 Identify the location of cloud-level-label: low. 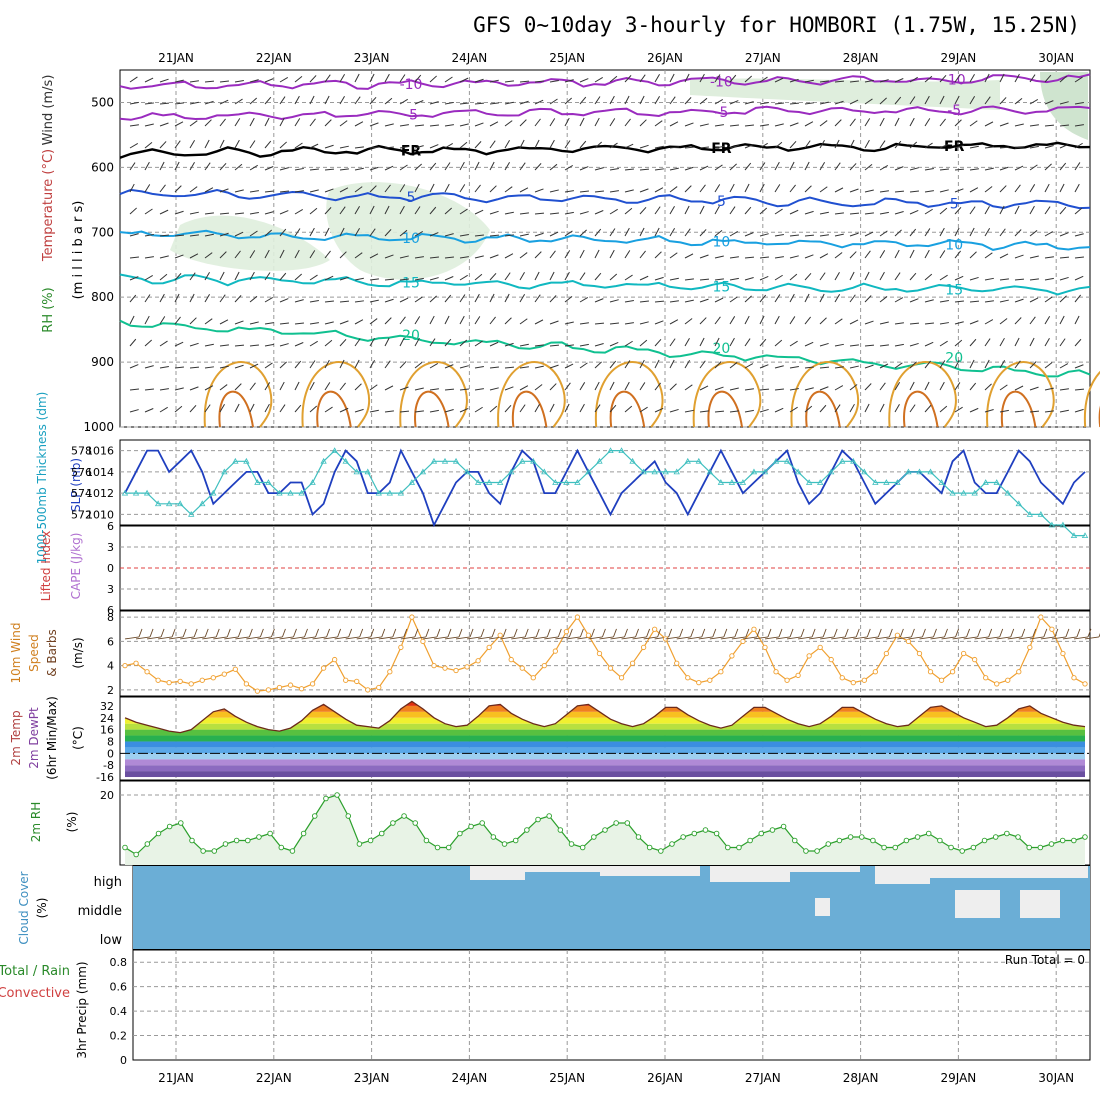
(111, 940).